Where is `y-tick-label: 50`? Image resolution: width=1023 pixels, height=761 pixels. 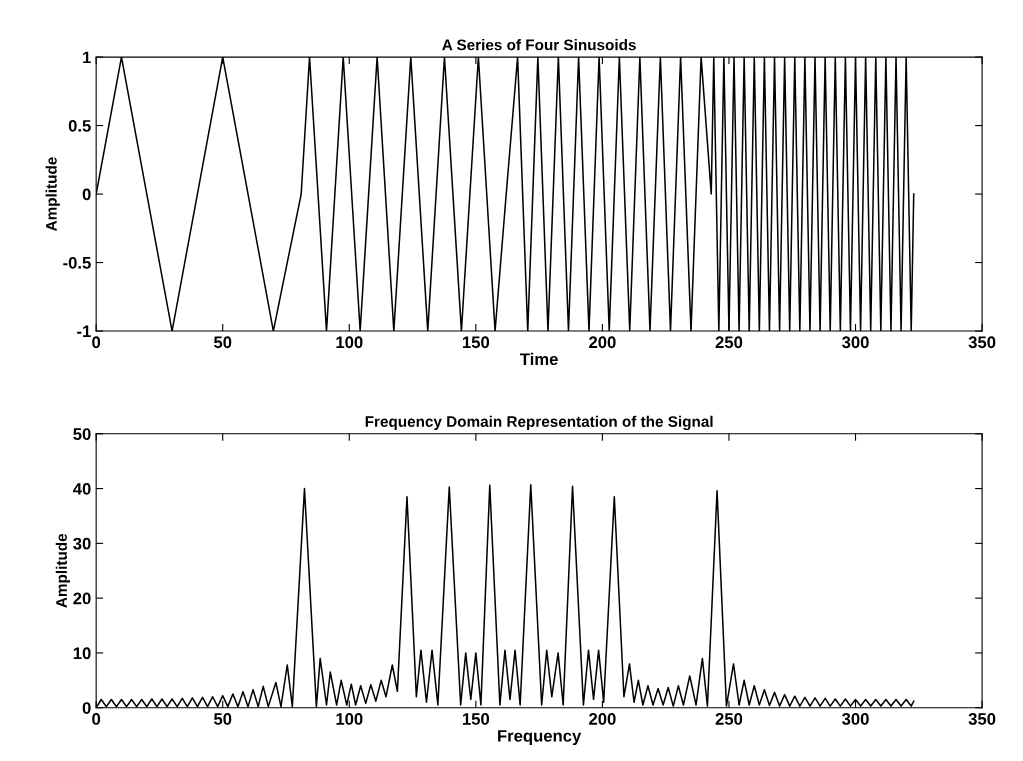
y-tick-label: 50 is located at coordinates (82, 434).